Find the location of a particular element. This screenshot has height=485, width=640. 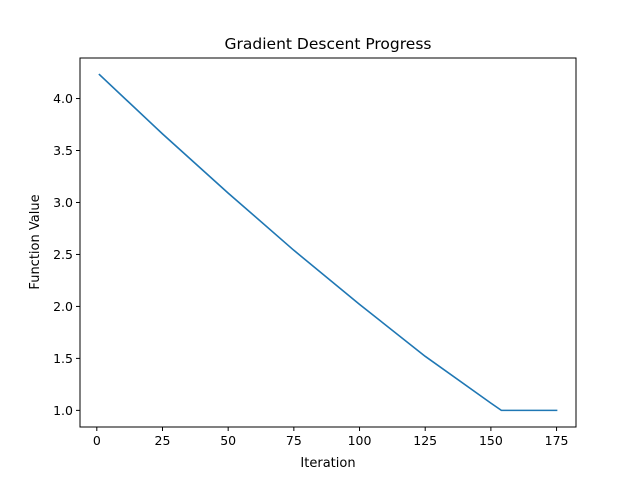

x-tick-label: 175 is located at coordinates (557, 440).